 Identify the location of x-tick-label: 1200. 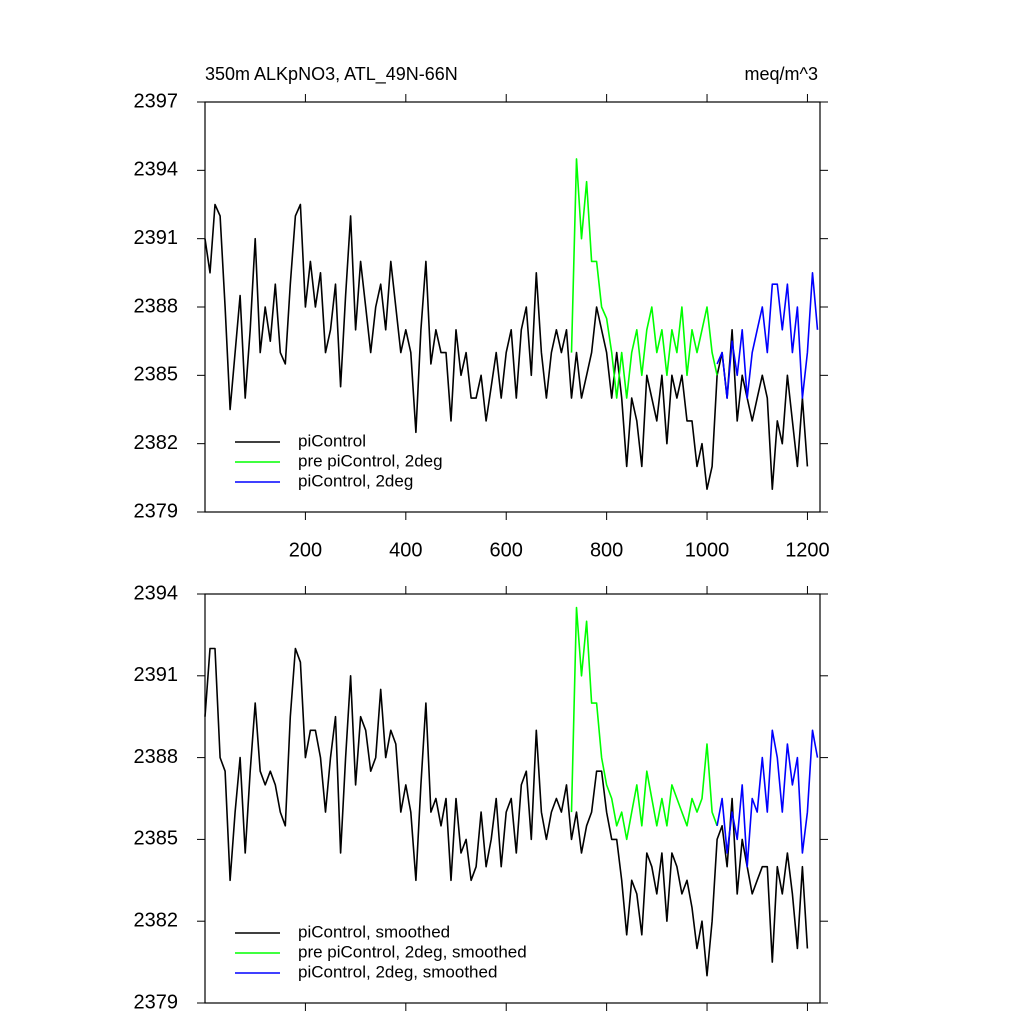
(807, 550).